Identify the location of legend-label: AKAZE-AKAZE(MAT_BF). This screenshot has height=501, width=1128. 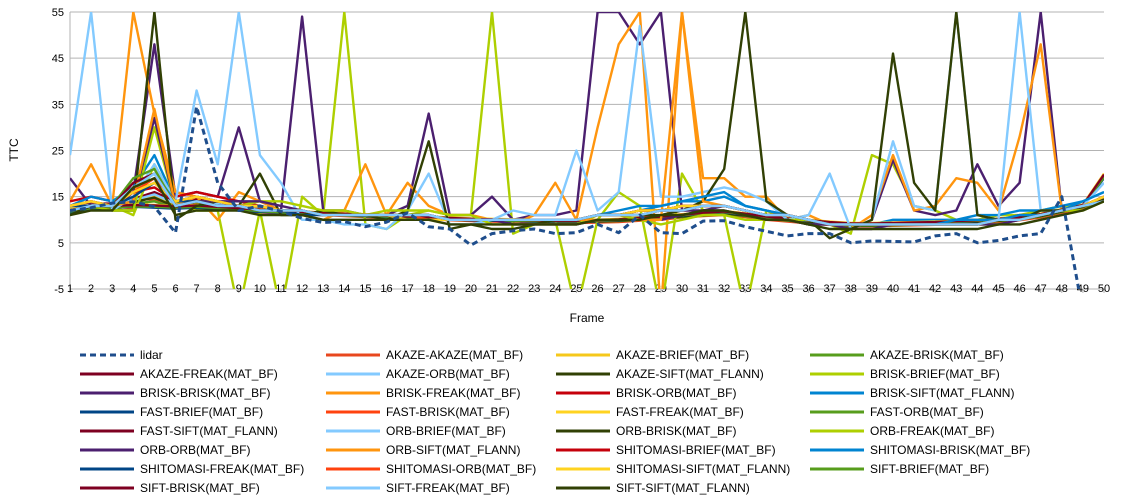
(454, 355).